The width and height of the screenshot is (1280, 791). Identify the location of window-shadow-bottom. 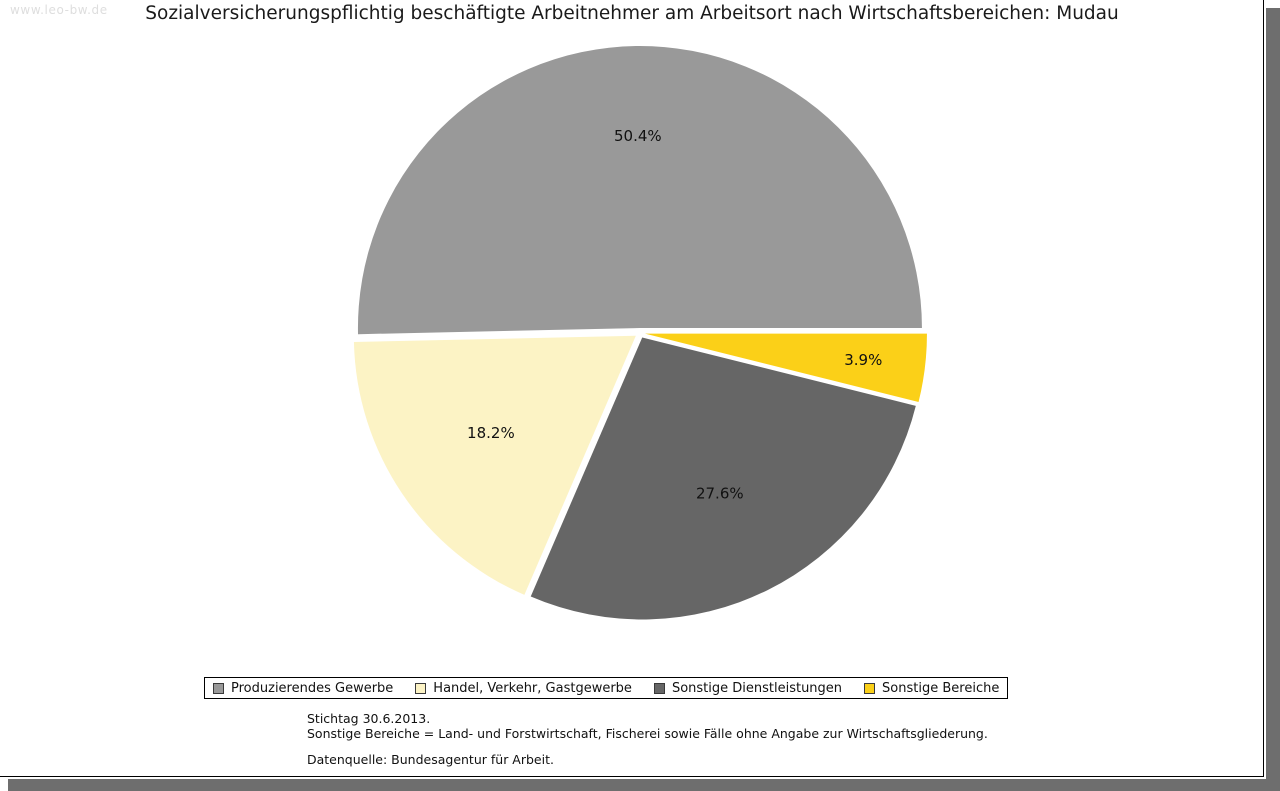
(644, 785).